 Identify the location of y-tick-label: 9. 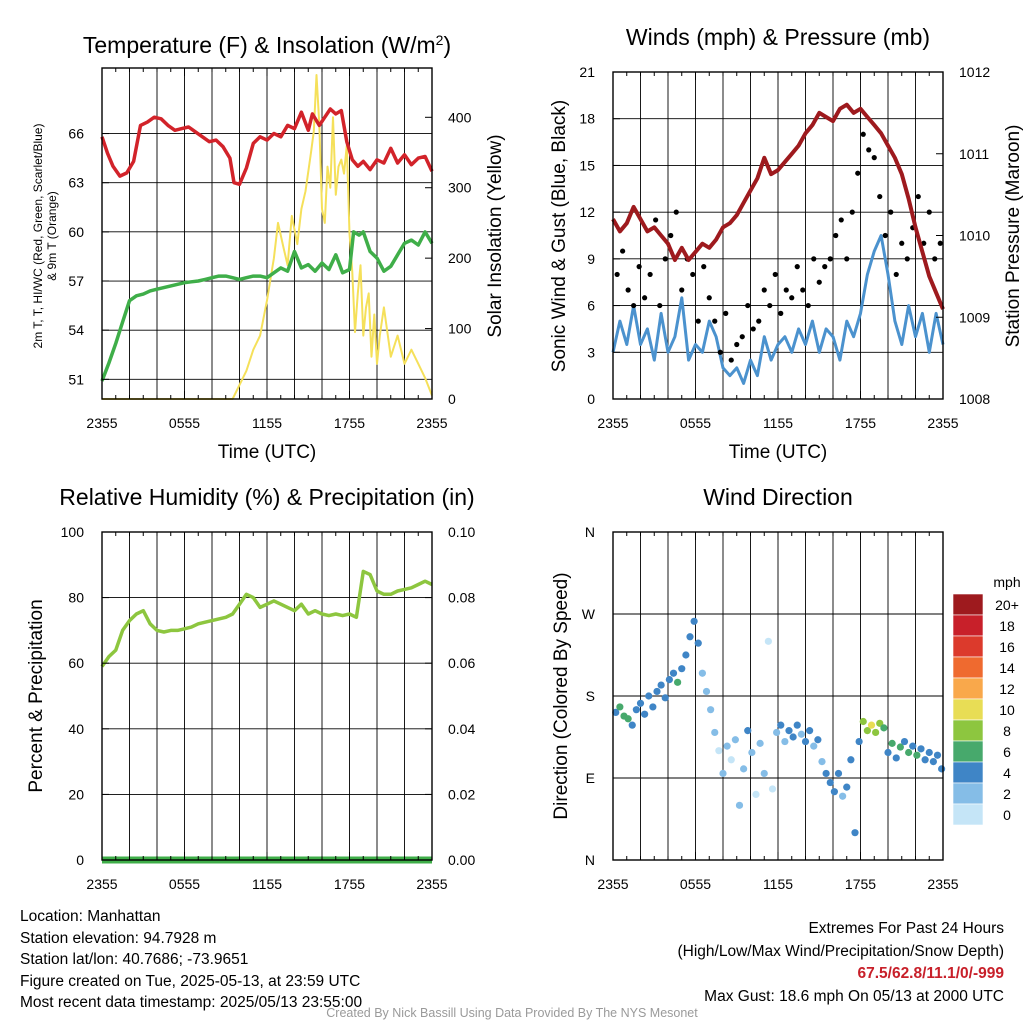
(591, 259).